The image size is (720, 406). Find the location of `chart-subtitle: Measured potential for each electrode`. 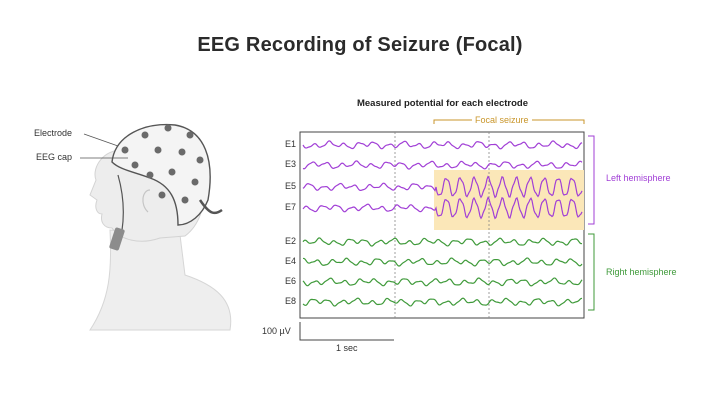

chart-subtitle: Measured potential for each electrode is located at coordinates (442, 103).